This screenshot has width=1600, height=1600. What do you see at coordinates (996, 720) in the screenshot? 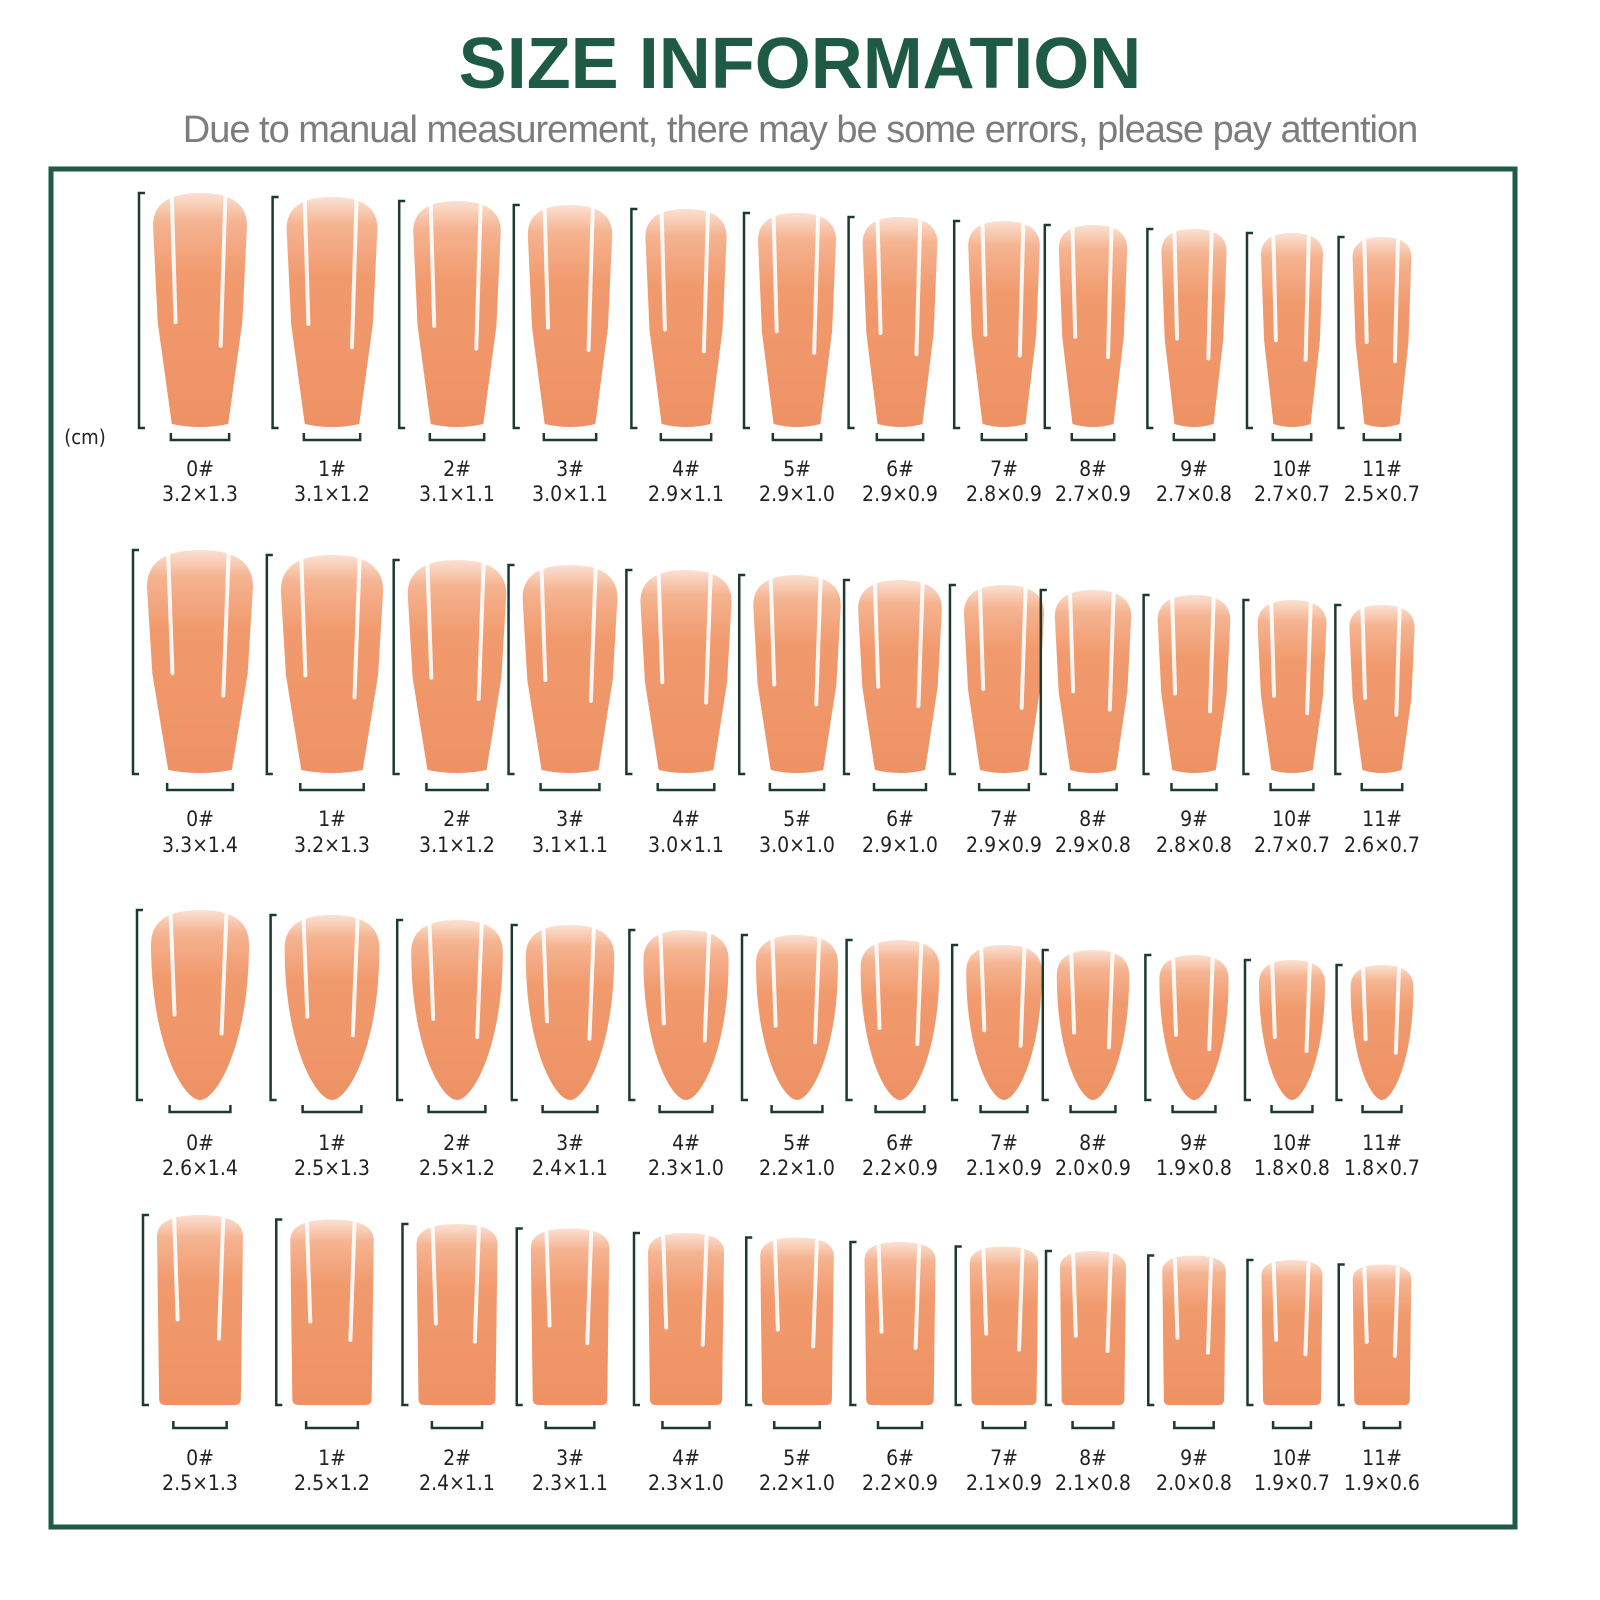
I see `nail: 7#2.9×0.9` at bounding box center [996, 720].